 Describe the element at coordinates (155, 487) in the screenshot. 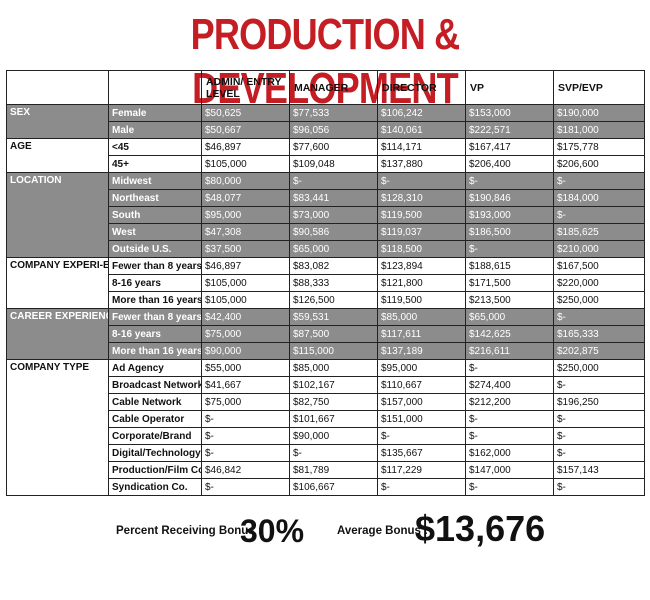

I see `row-label: Syndication Co.` at that location.